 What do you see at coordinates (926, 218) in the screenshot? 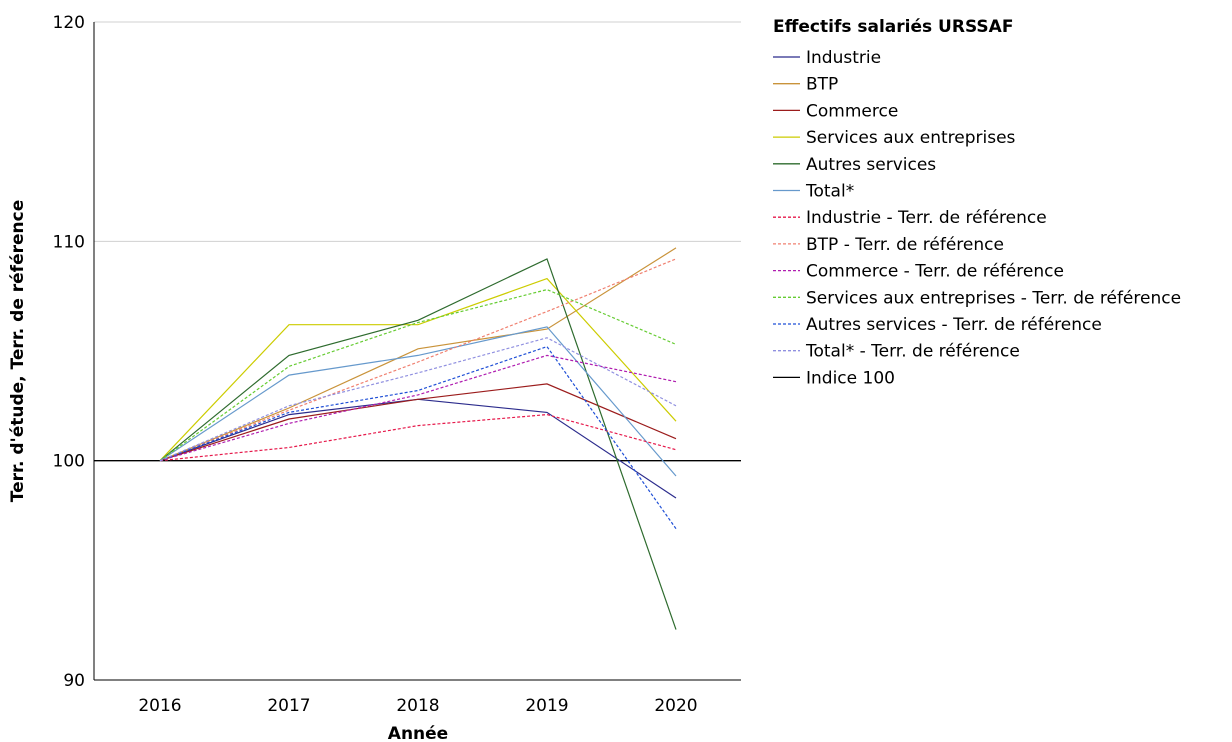
I see `legend-label: Industrie - Terr. de référence` at bounding box center [926, 218].